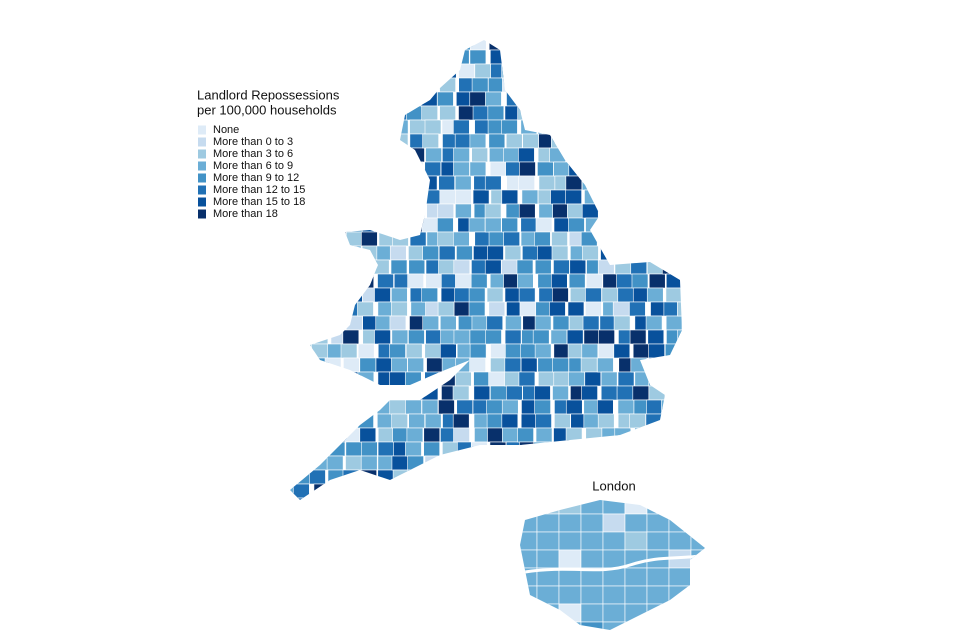 Image resolution: width=960 pixels, height=640 pixels. What do you see at coordinates (202, 190) in the screenshot?
I see `legend-swatch` at bounding box center [202, 190].